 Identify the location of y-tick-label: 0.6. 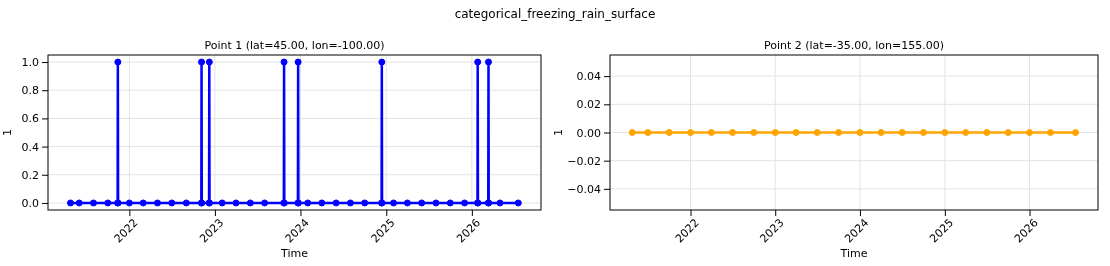
(30, 119).